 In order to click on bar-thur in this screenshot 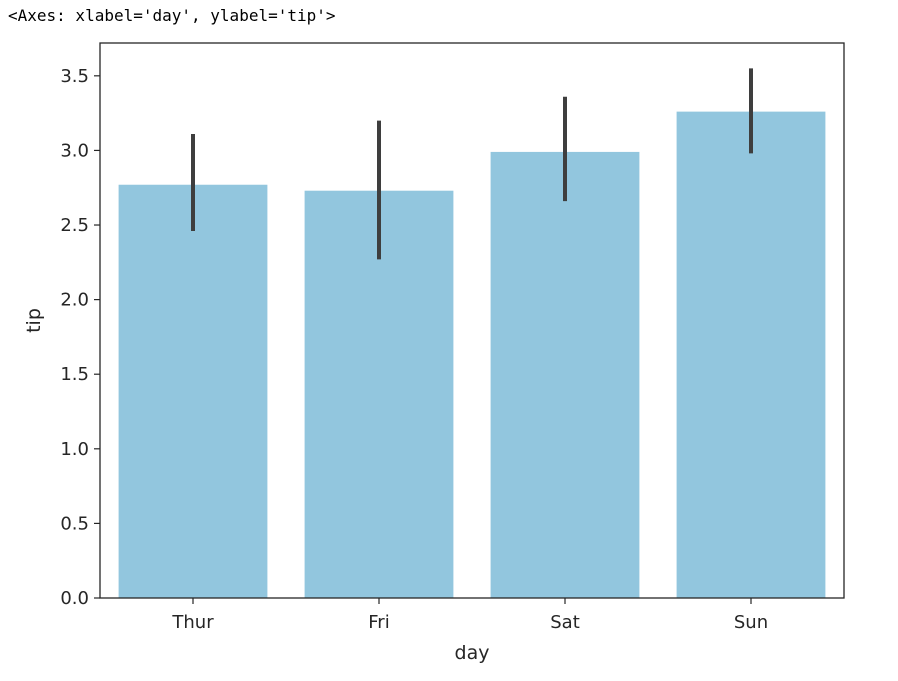, I will do `click(193, 391)`.